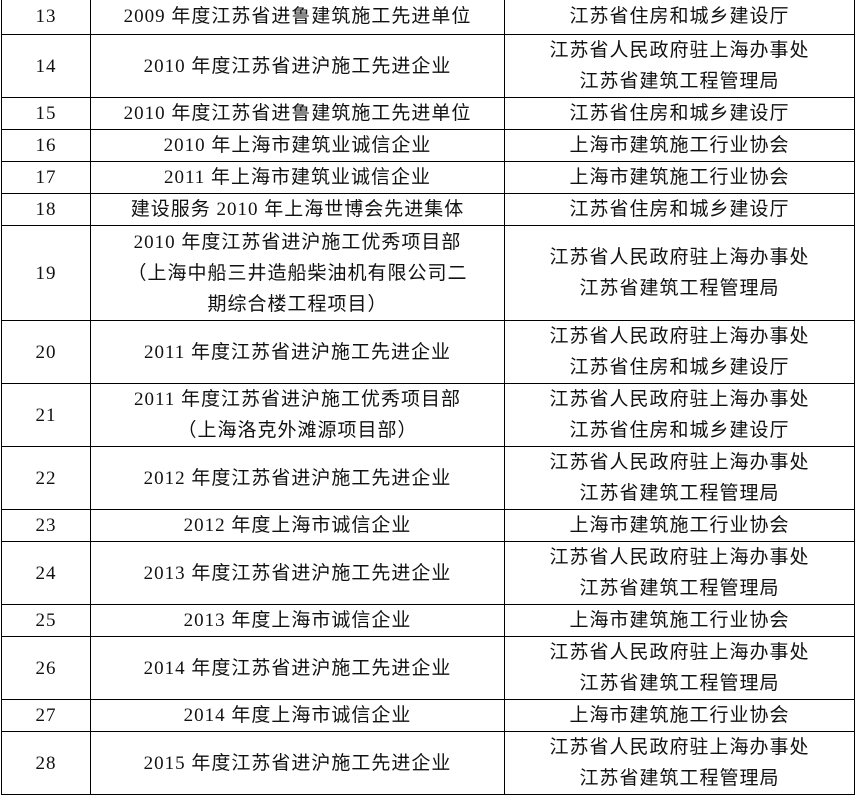 This screenshot has height=799, width=856. Describe the element at coordinates (297, 242) in the screenshot. I see `award-name-line: 2010 年度江苏省进沪施工优秀项目部` at that location.